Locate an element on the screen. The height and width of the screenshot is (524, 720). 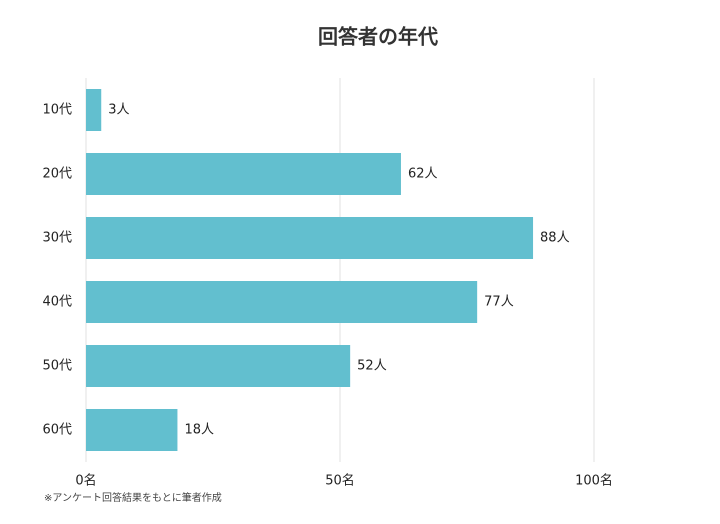
x-tick-label: 100名 is located at coordinates (594, 481).